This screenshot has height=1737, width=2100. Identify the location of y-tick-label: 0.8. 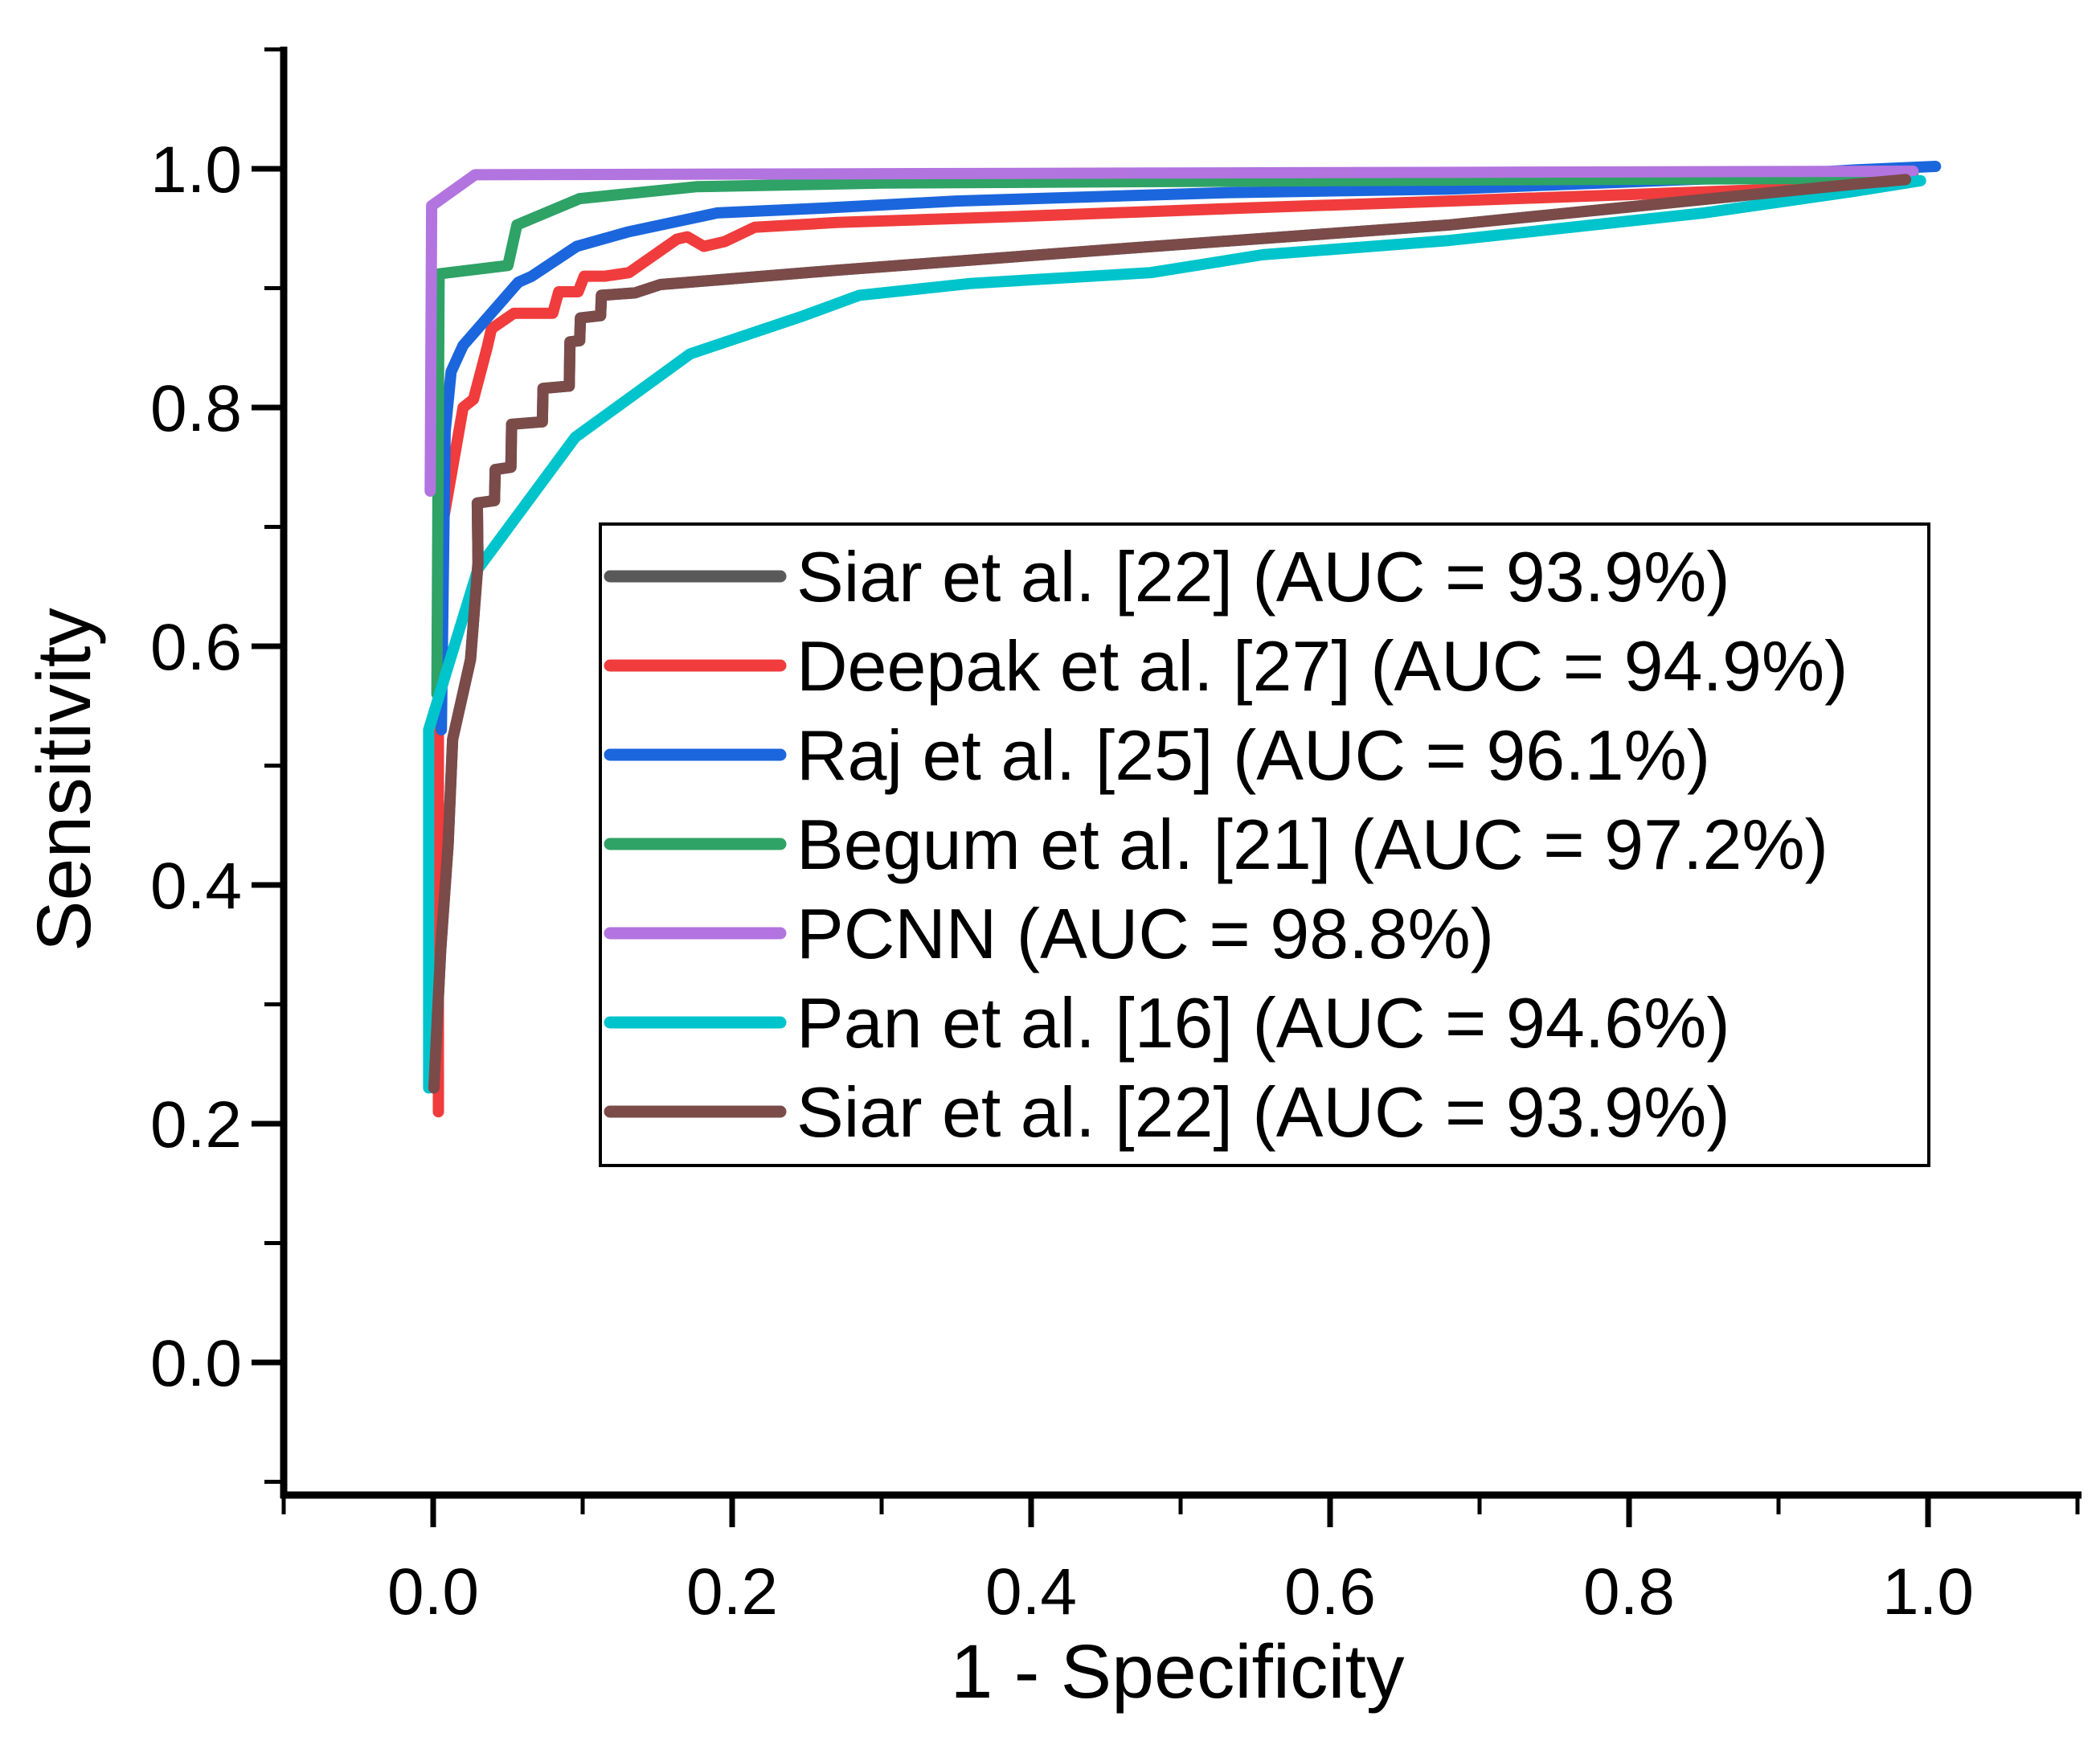
(196, 408).